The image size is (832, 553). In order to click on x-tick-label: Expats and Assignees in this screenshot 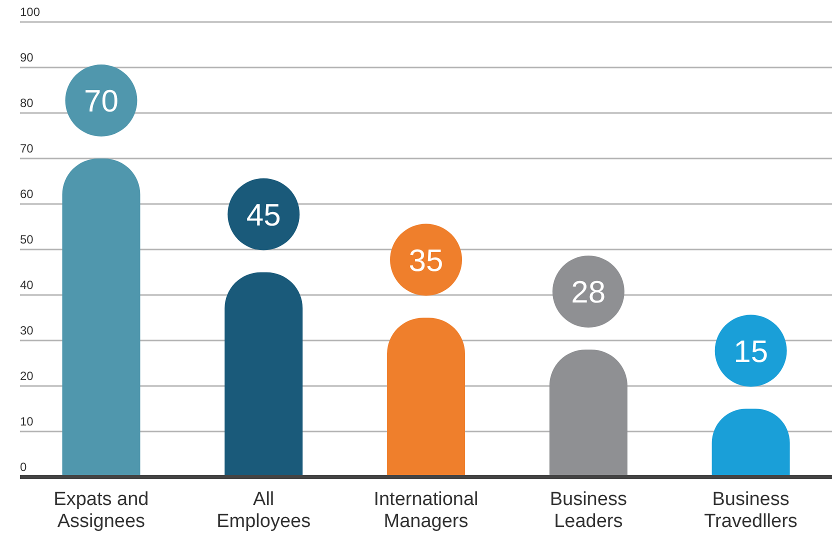, I will do `click(101, 510)`.